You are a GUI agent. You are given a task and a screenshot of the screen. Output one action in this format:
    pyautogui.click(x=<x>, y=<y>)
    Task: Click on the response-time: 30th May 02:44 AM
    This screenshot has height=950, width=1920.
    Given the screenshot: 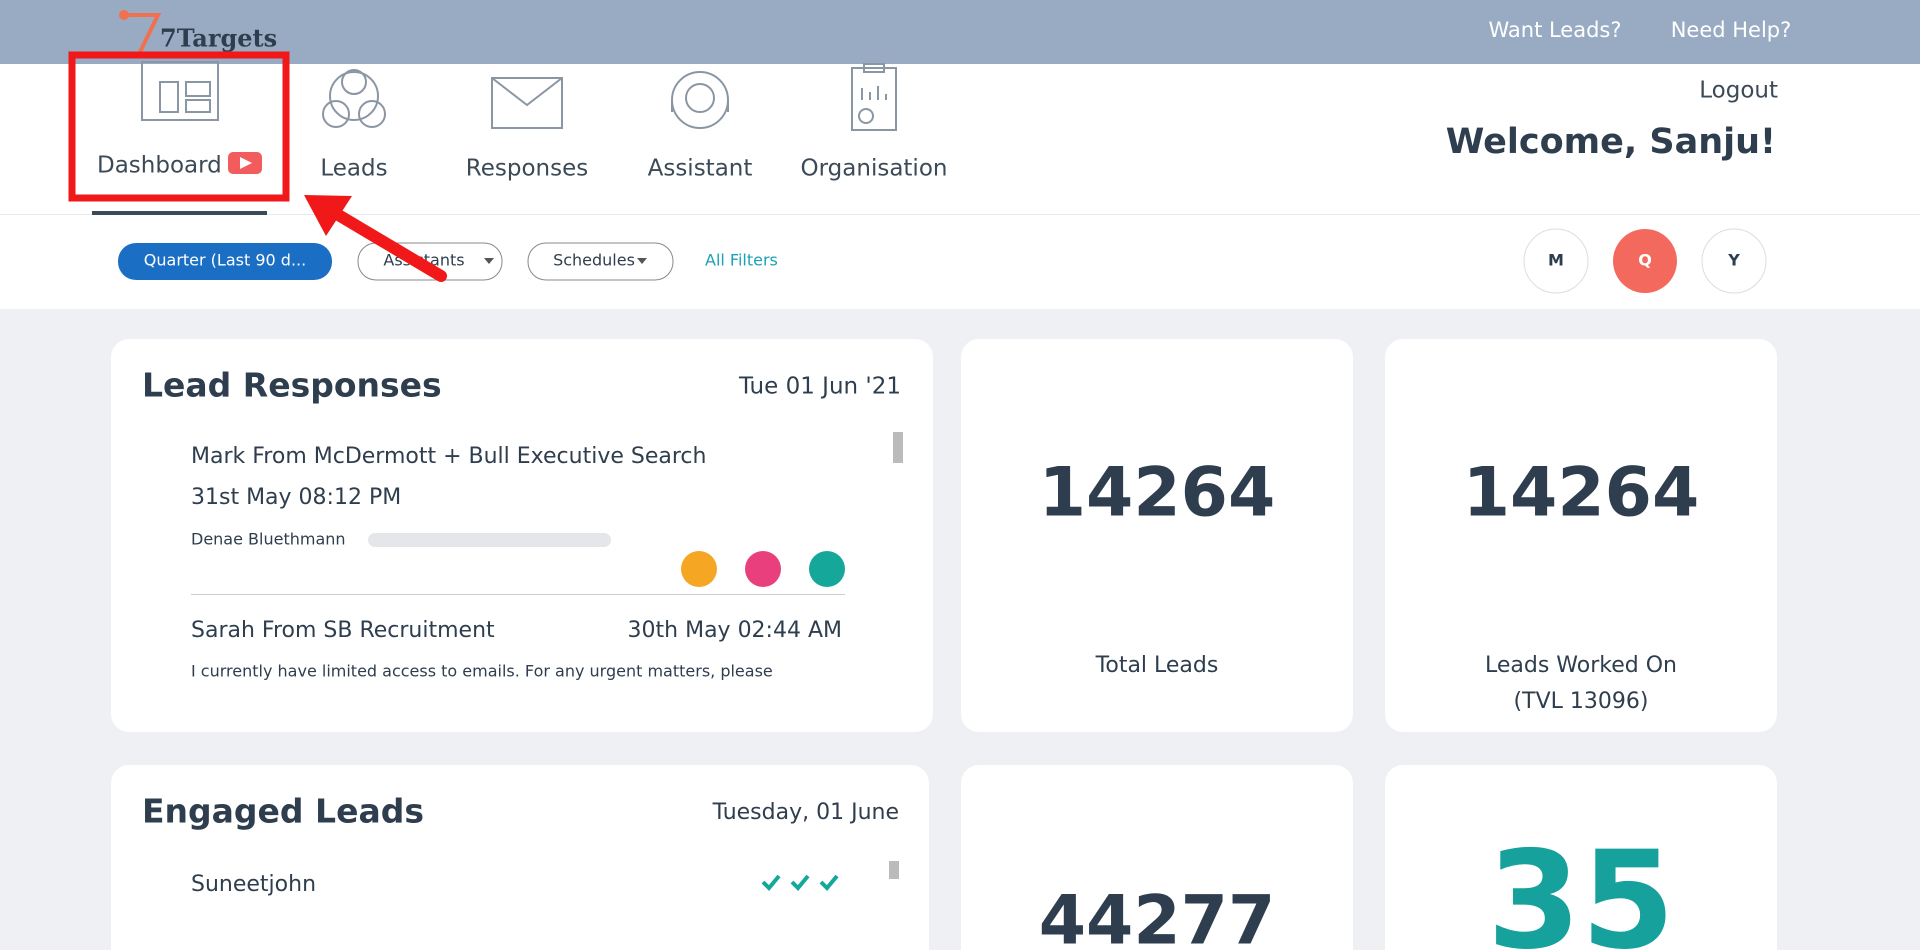 What is the action you would take?
    pyautogui.click(x=735, y=630)
    